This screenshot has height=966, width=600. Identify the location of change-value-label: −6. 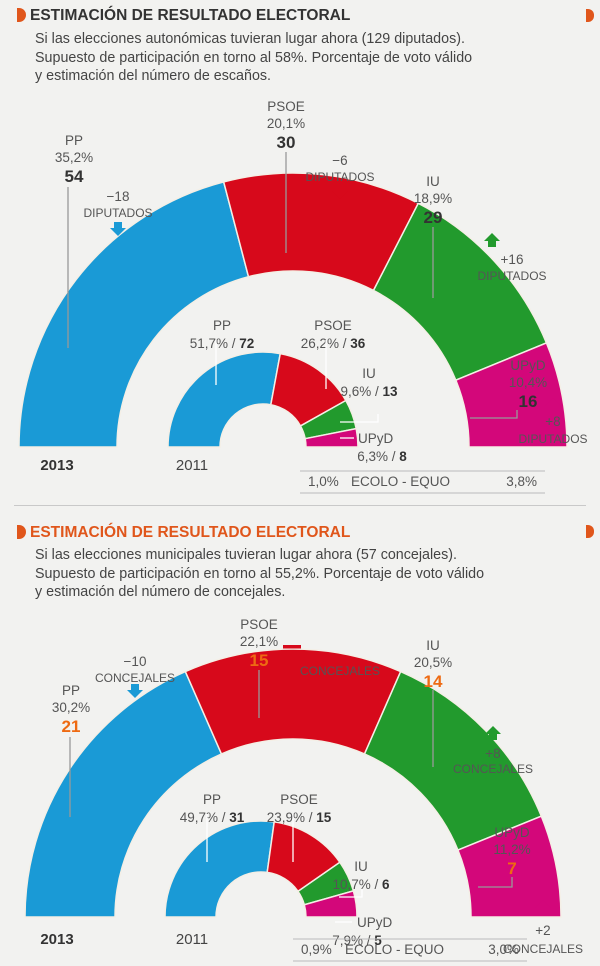
(339, 160).